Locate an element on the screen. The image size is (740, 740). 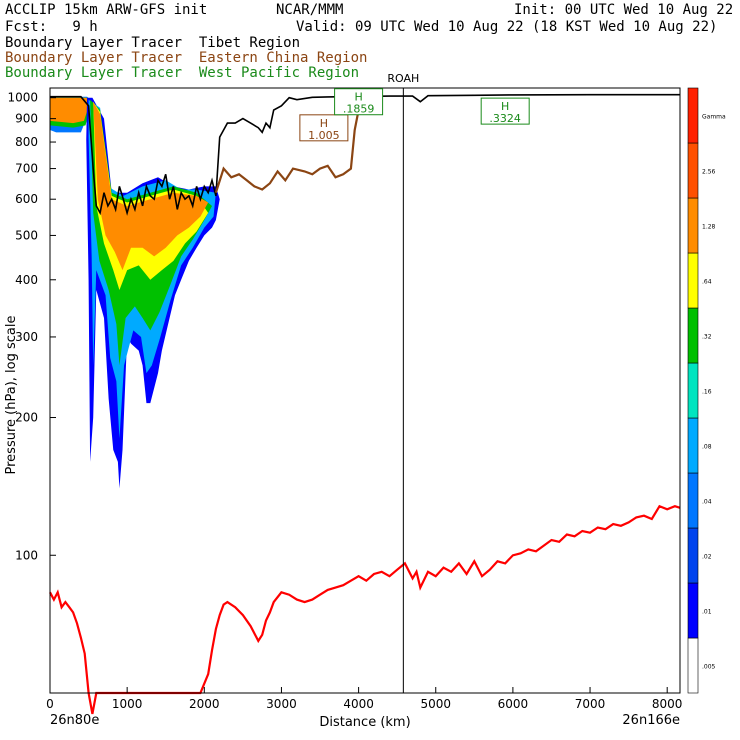
colorbar-level-label: .16 is located at coordinates (707, 392).